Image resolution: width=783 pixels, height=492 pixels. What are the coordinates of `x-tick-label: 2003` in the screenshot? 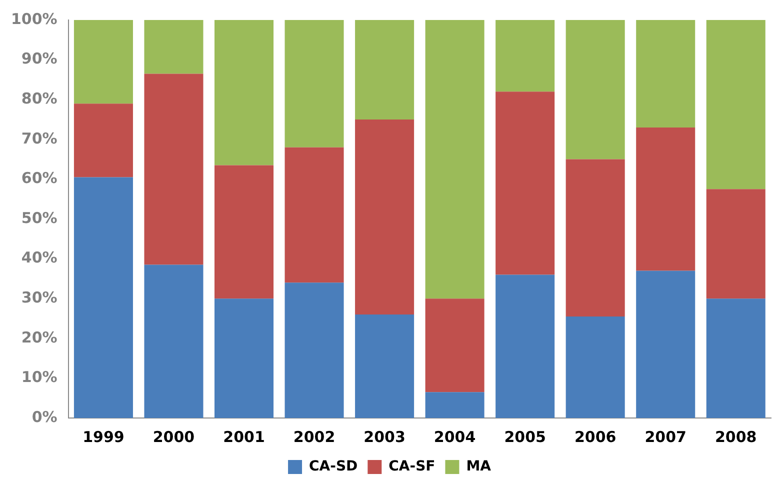 It's located at (385, 437).